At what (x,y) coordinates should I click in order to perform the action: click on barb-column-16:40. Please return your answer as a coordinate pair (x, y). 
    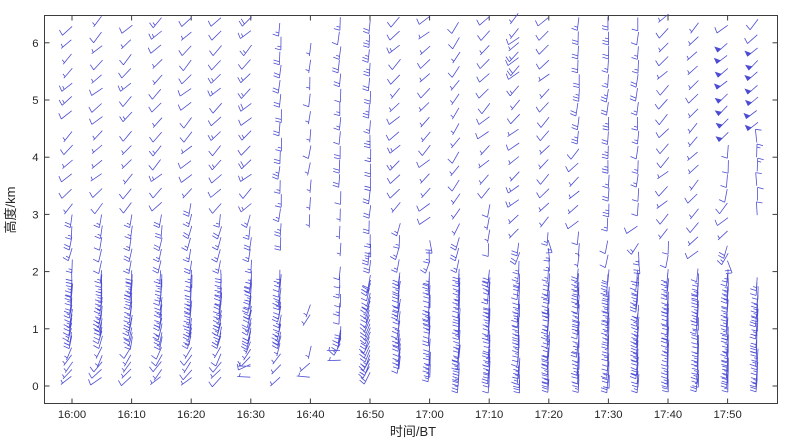
    Looking at the image, I should click on (304, 210).